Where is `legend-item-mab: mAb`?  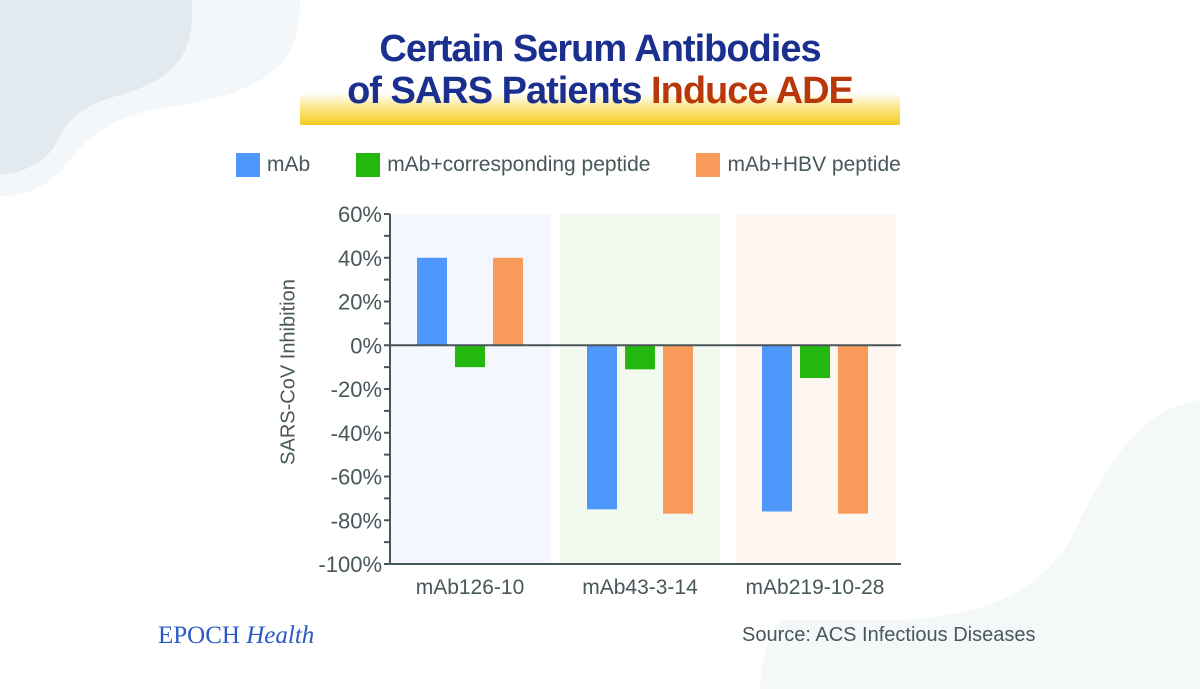 legend-item-mab: mAb is located at coordinates (273, 165).